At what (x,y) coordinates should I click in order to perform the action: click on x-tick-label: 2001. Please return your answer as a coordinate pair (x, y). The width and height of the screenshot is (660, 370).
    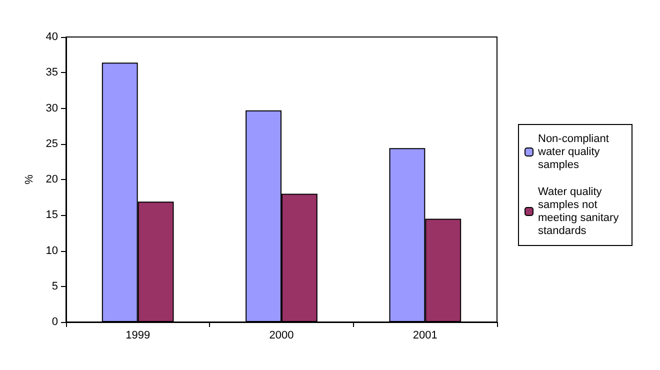
    Looking at the image, I should click on (425, 336).